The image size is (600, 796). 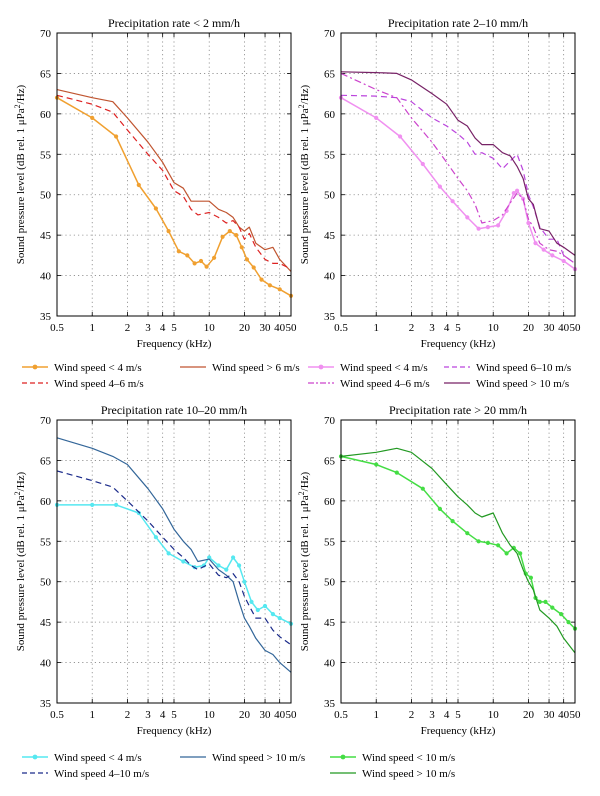 I want to click on legend-label: Wind speed 6–10 m/s, so click(x=523, y=368).